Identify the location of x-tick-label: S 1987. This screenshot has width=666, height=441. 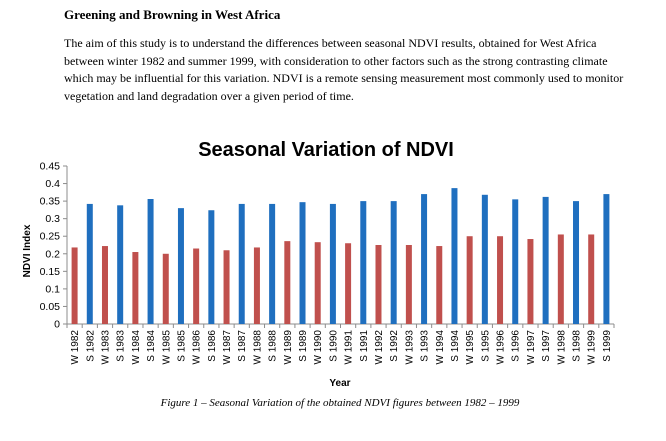
(242, 346).